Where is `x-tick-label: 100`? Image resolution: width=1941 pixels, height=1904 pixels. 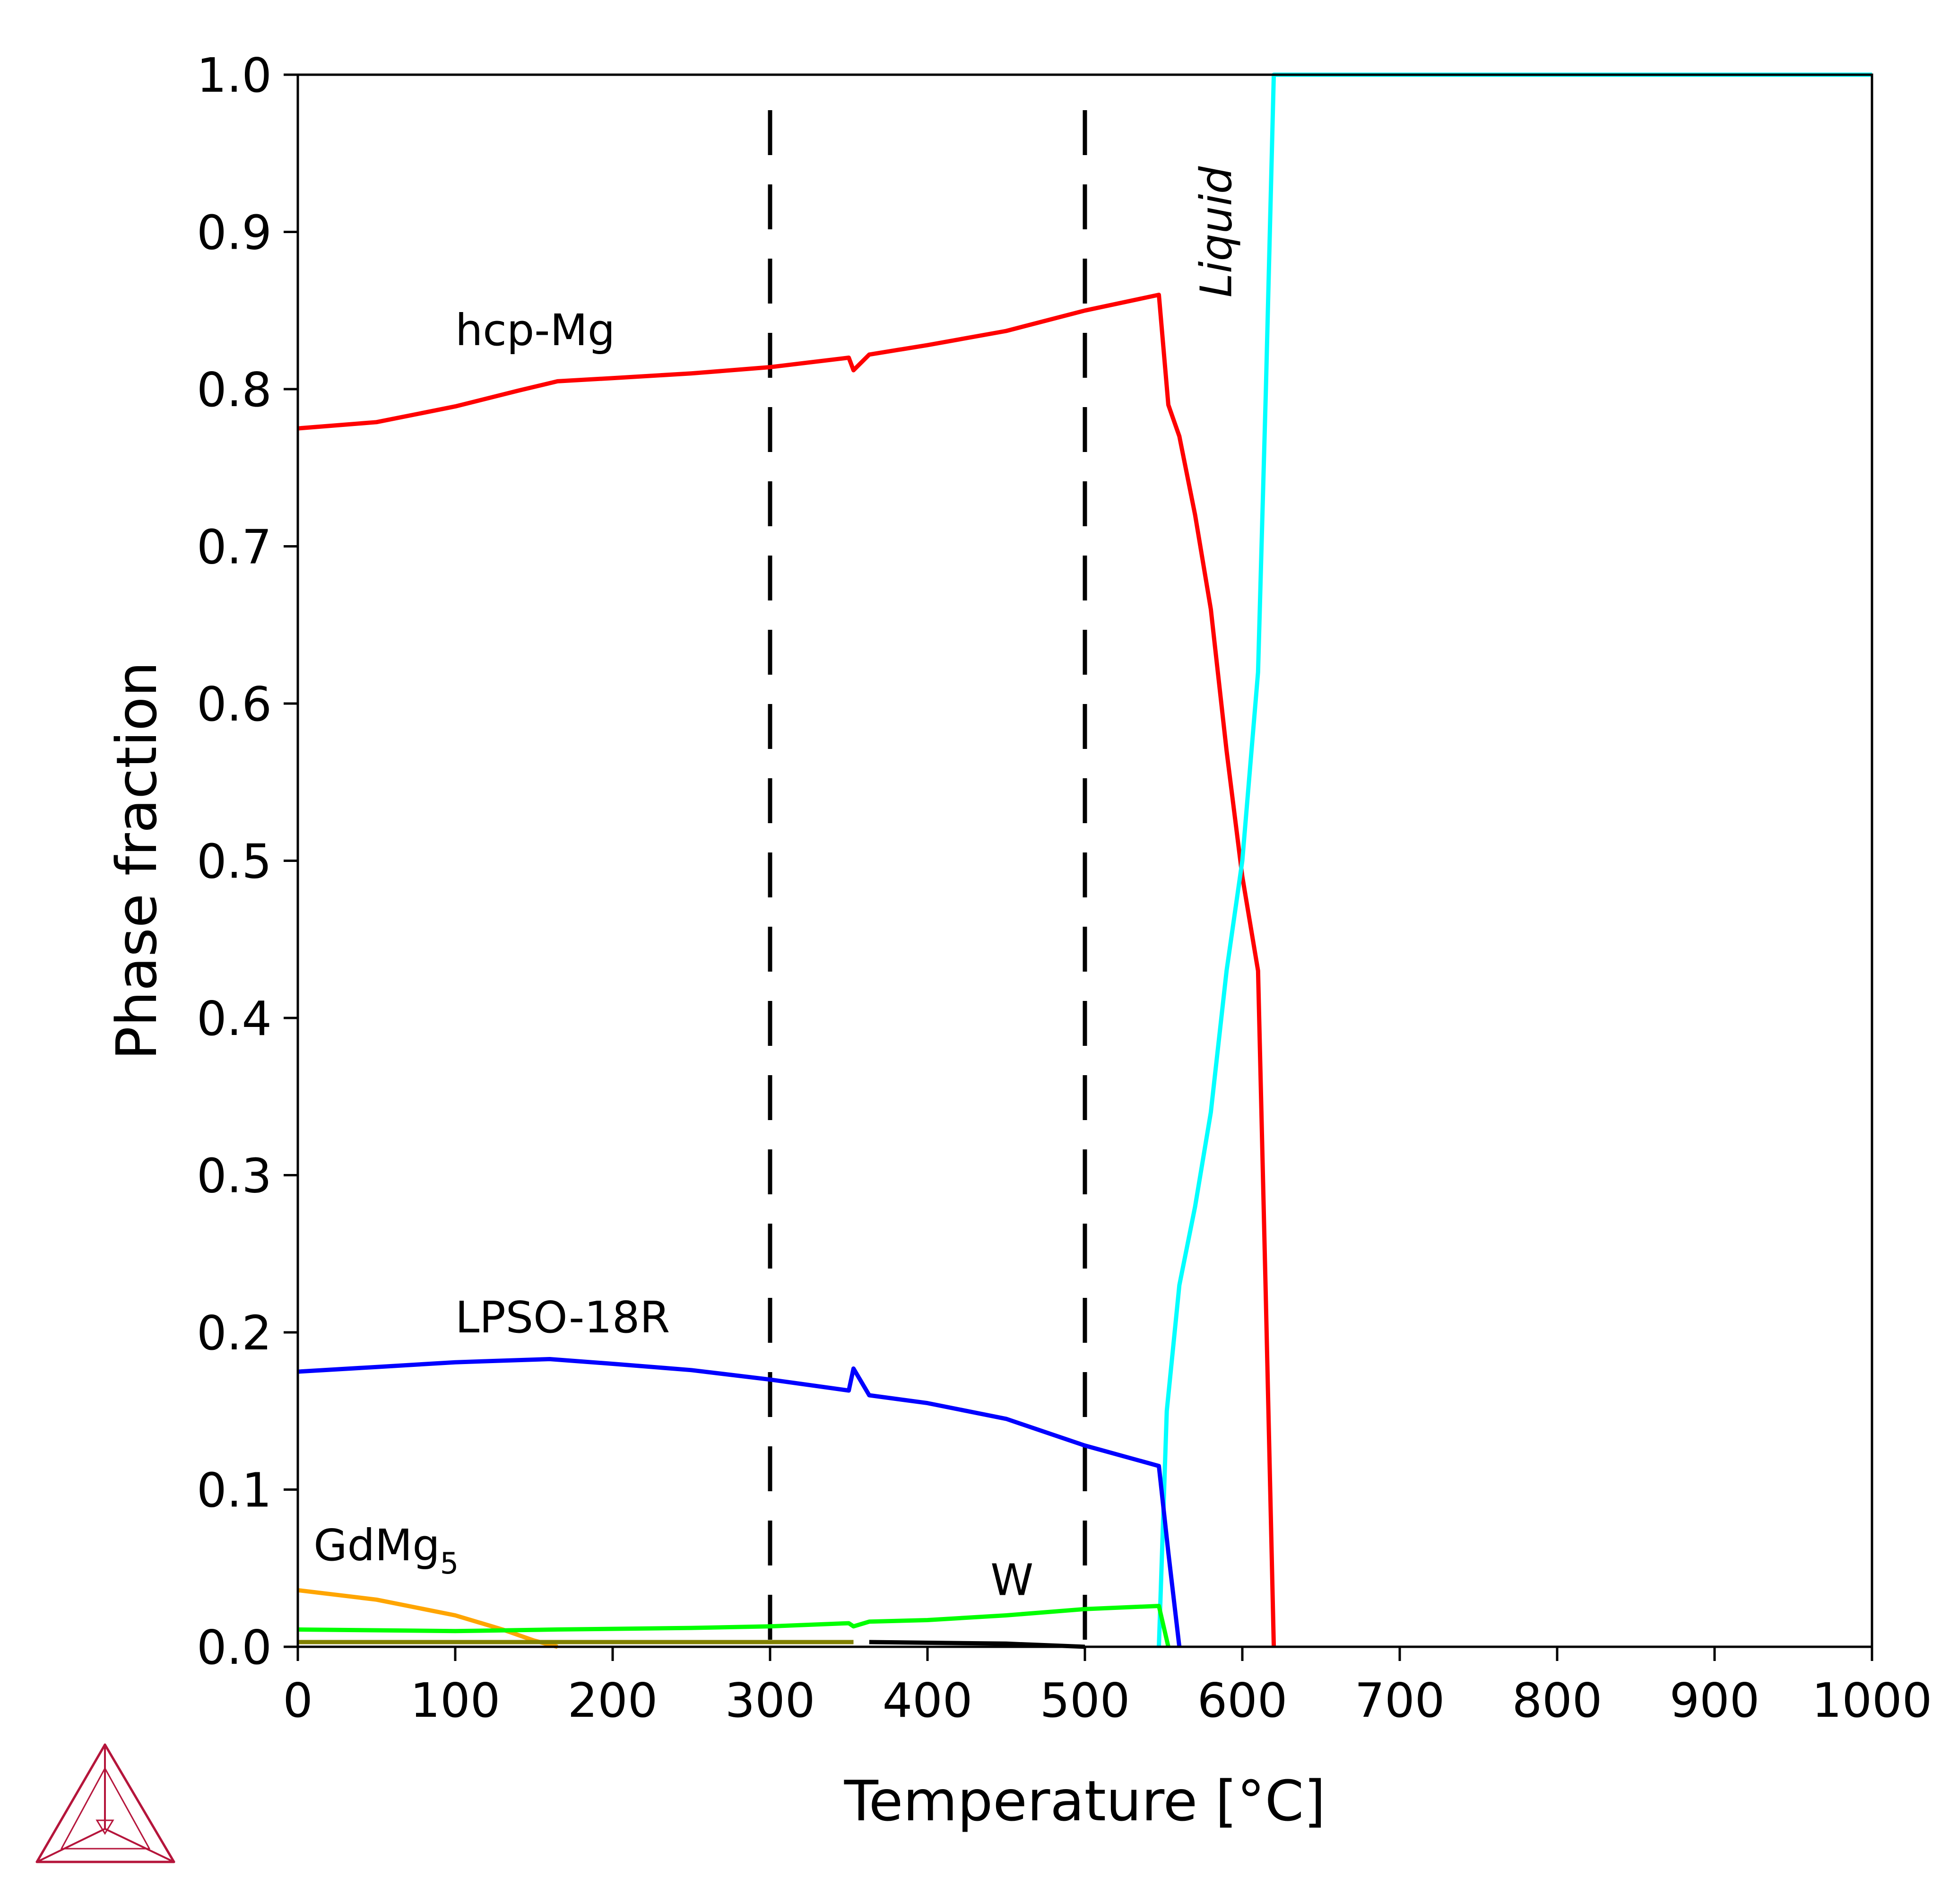
x-tick-label: 100 is located at coordinates (456, 1700).